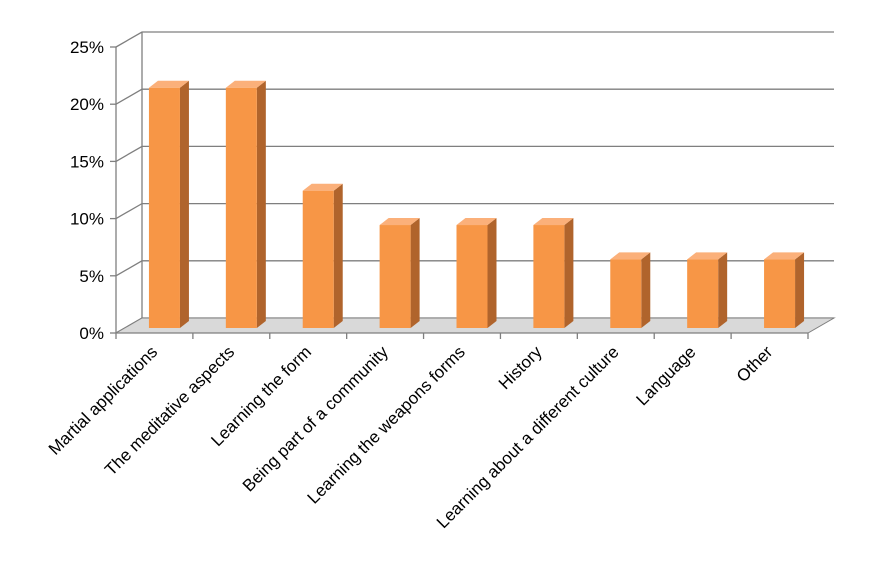 The image size is (884, 586). Describe the element at coordinates (87, 161) in the screenshot. I see `y-tick-label: 15%` at that location.